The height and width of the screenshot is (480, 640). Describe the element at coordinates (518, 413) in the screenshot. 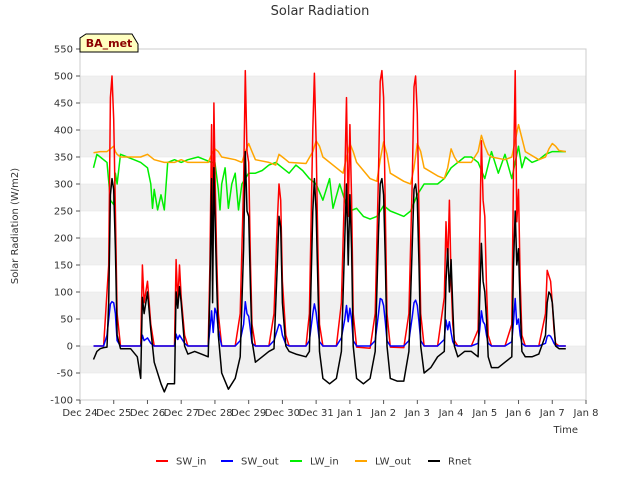

I see `x-tick-label: Jan 6` at that location.